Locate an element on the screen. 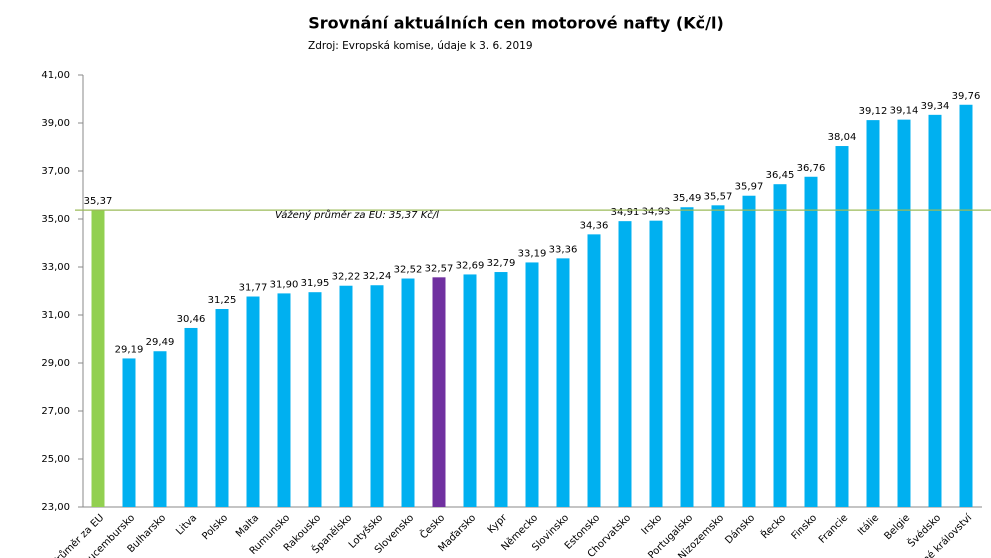  value-label: 32,22 is located at coordinates (346, 277).